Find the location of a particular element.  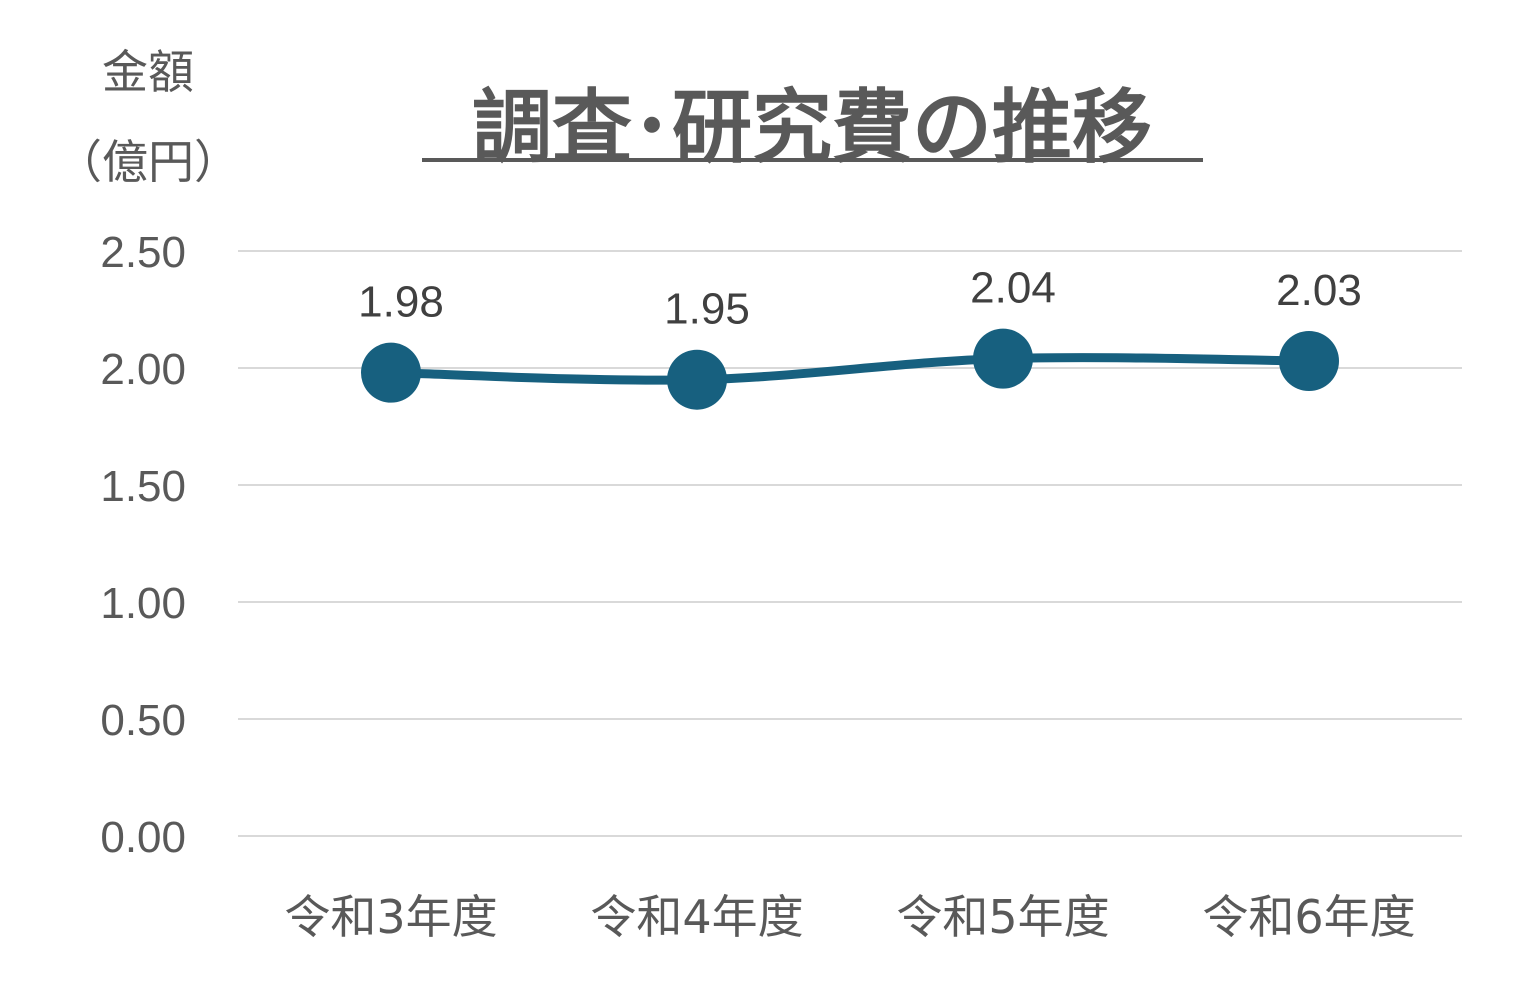

y-tick-label: 2.50 is located at coordinates (143, 252).